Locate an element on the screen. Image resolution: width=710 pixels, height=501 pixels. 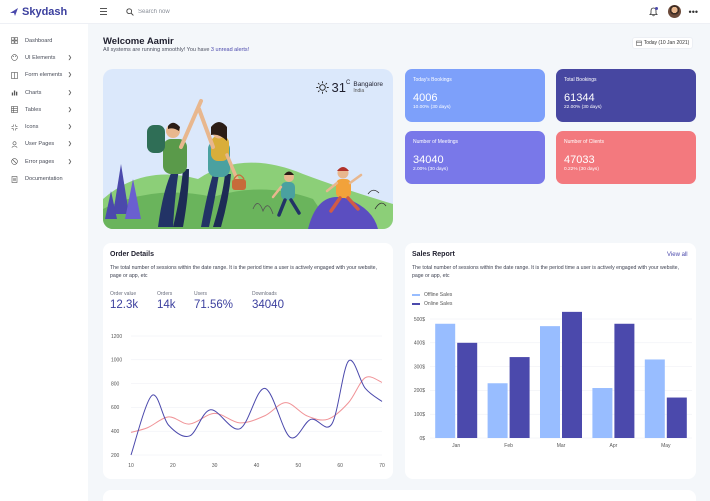
kpi-value: 12.3k is located at coordinates (124, 305).